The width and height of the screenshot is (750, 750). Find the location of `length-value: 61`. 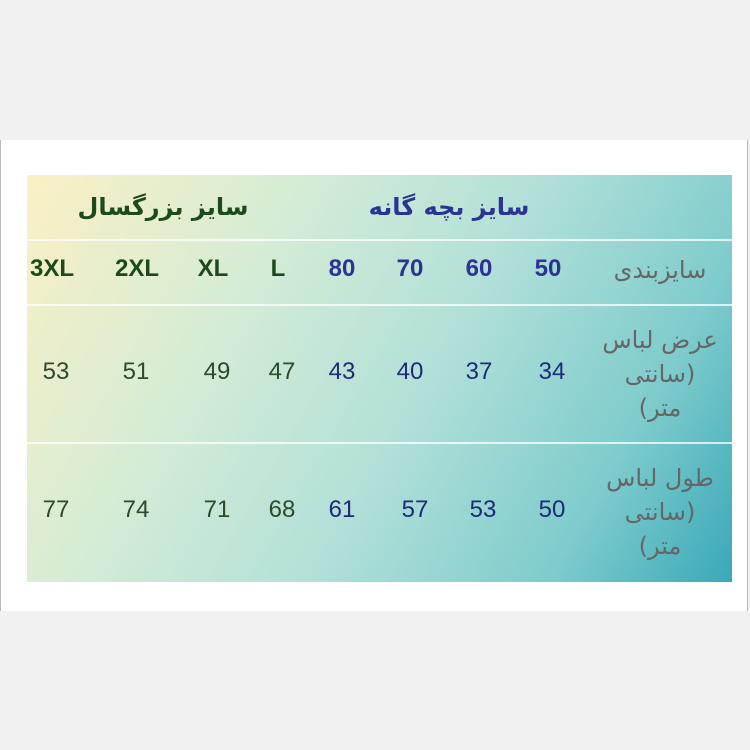

length-value: 61 is located at coordinates (342, 509).